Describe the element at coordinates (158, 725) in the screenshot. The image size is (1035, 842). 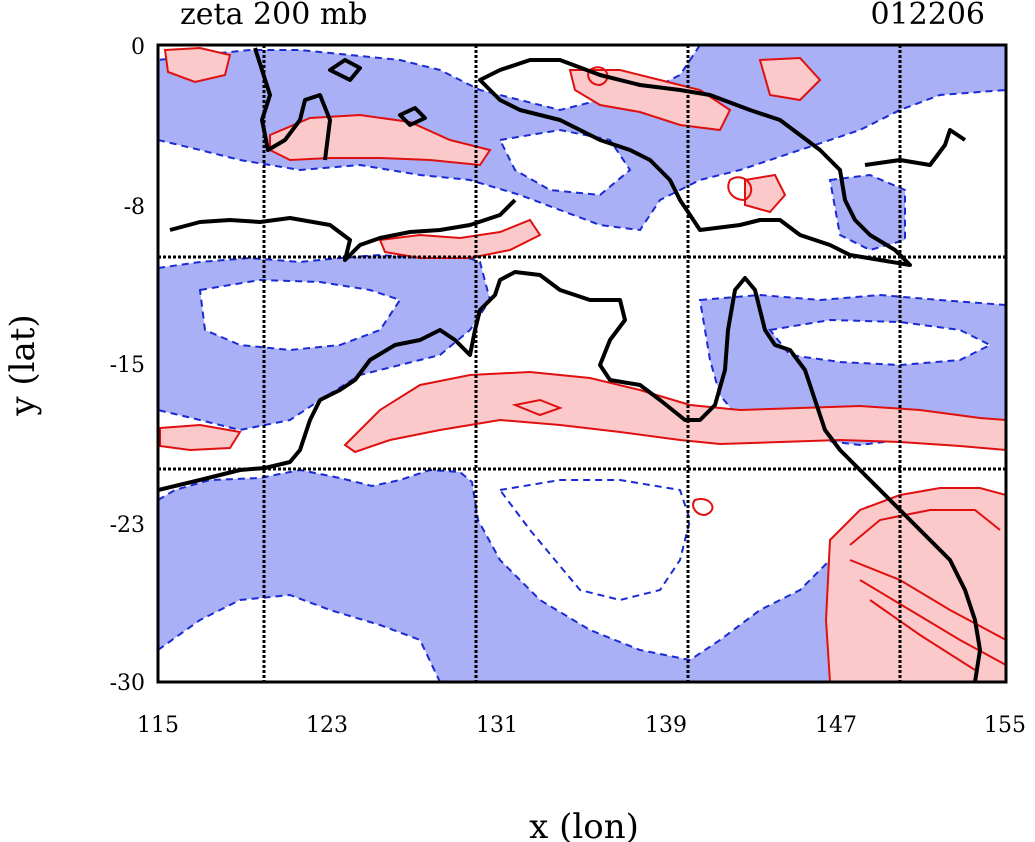
I see `x-tick-label: 115` at that location.